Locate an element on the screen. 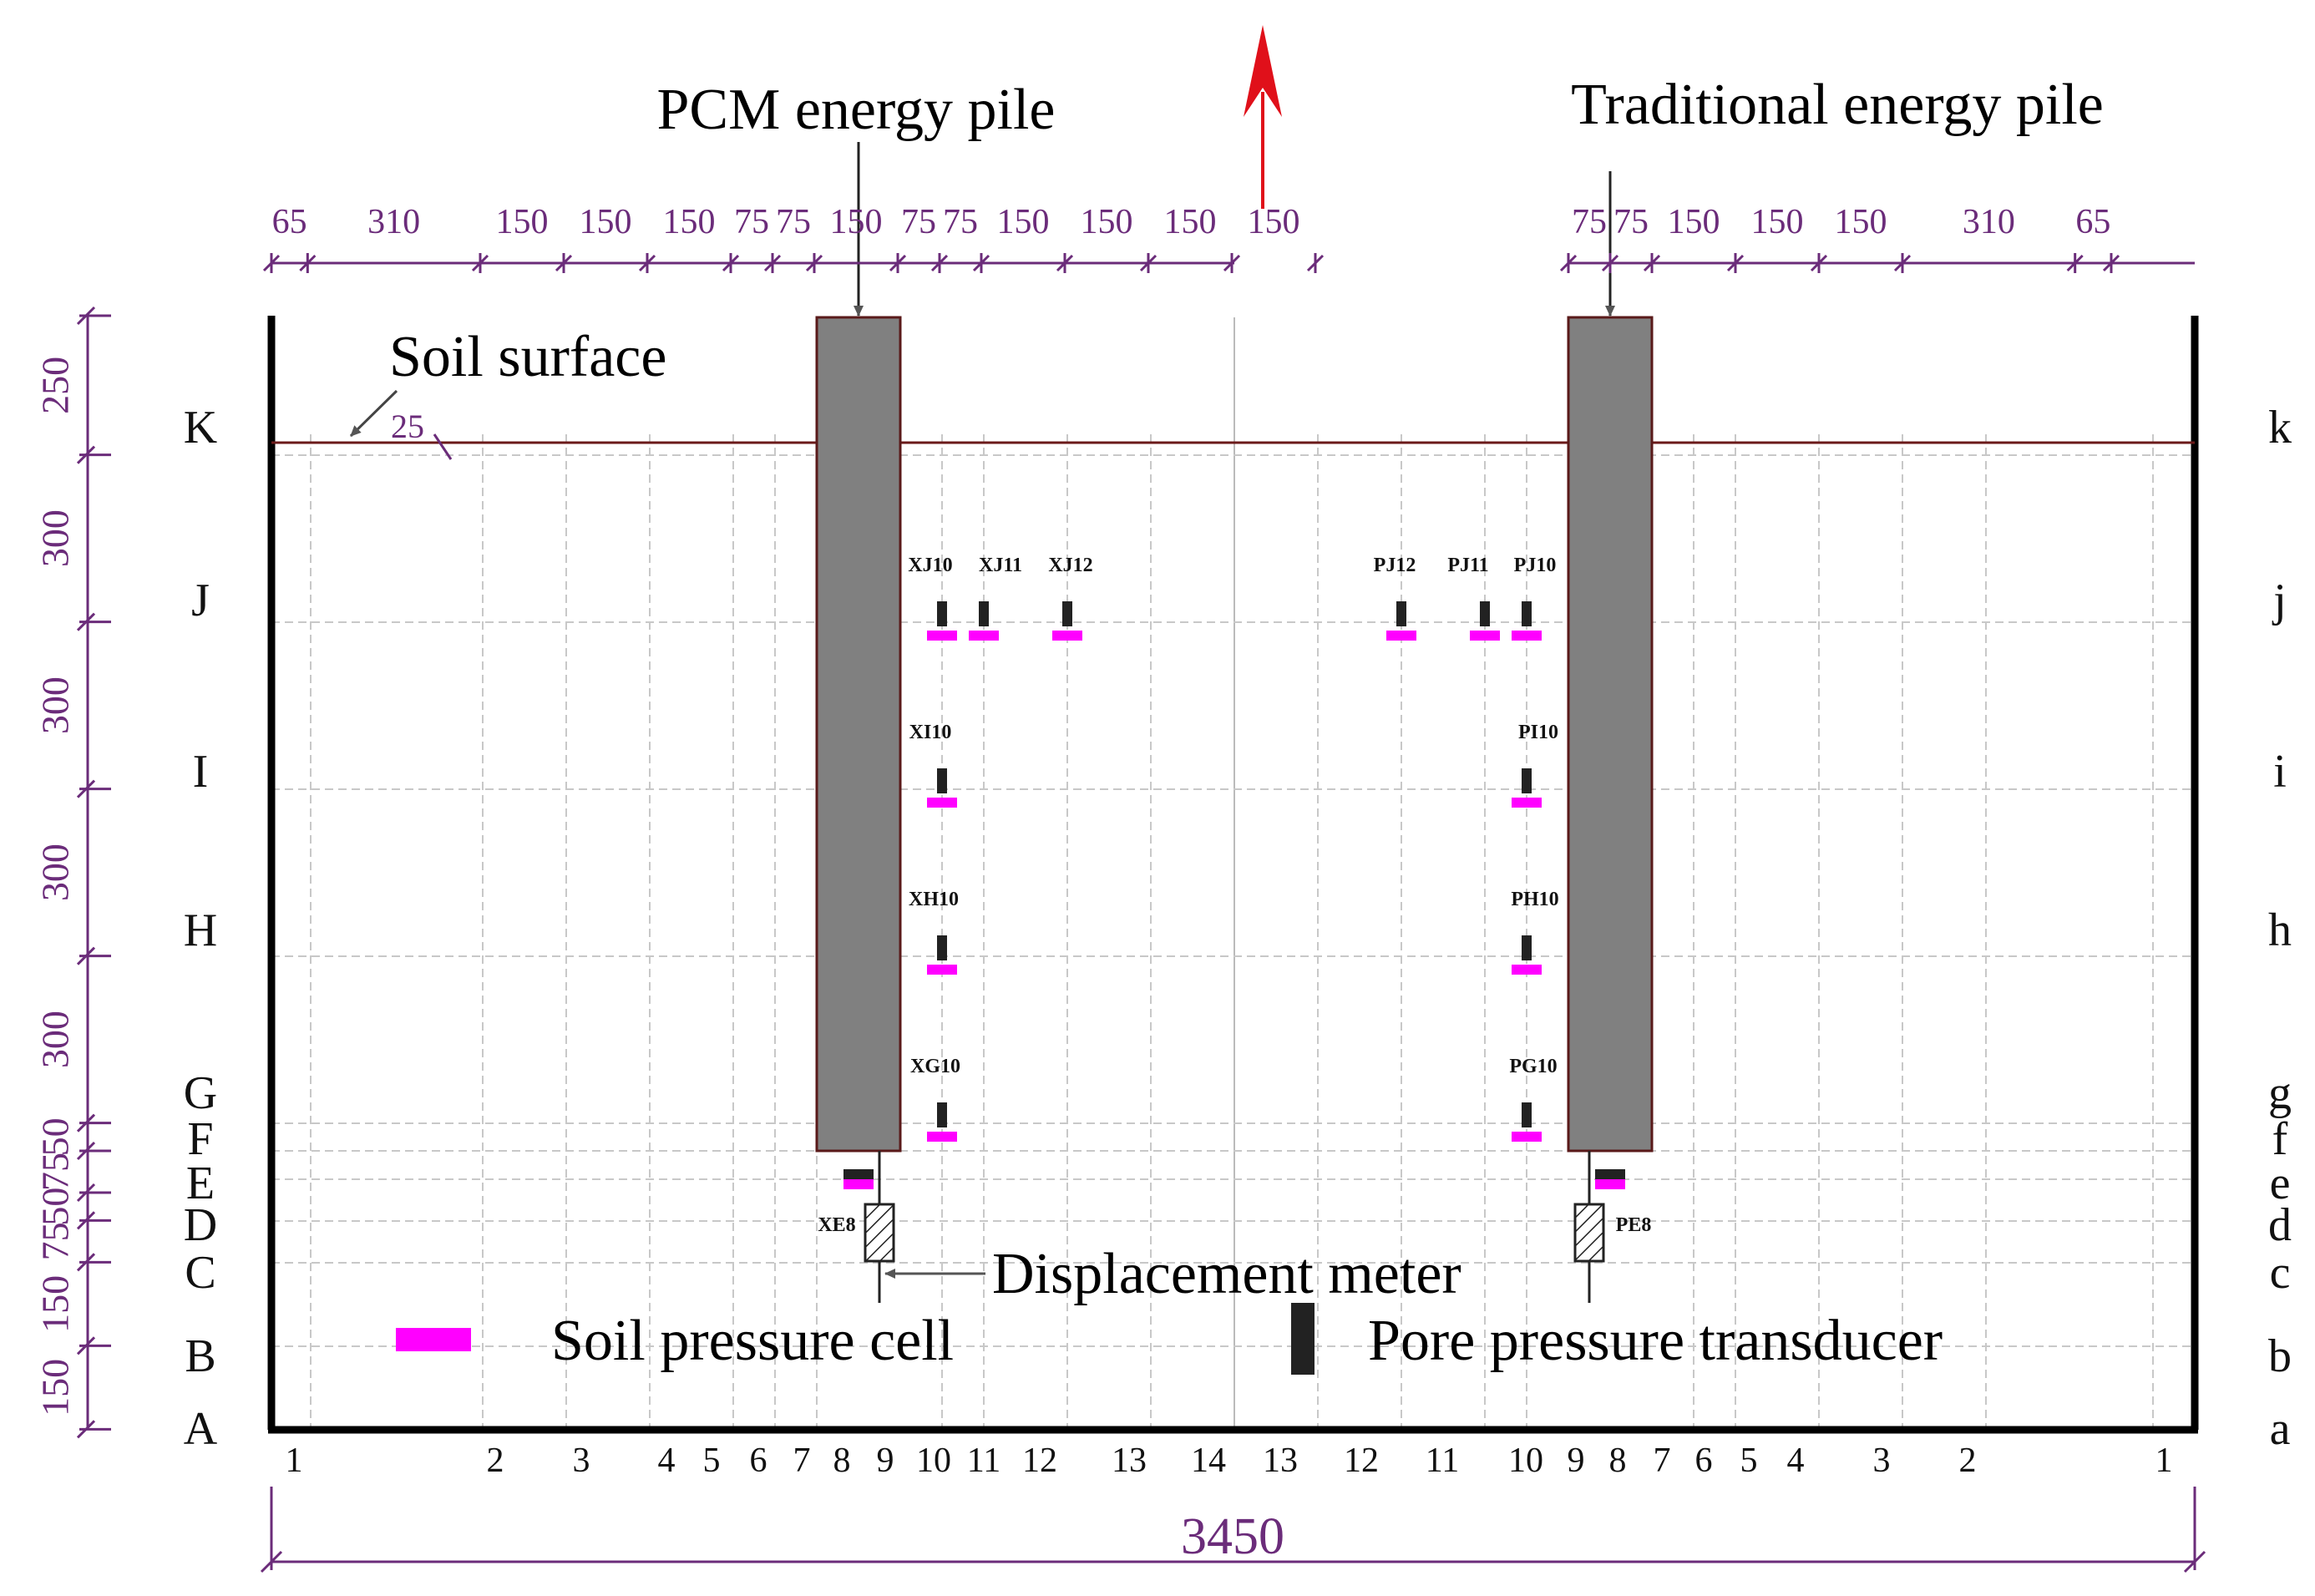 The height and width of the screenshot is (1596, 2315). row-label-right: d is located at coordinates (2280, 1225).